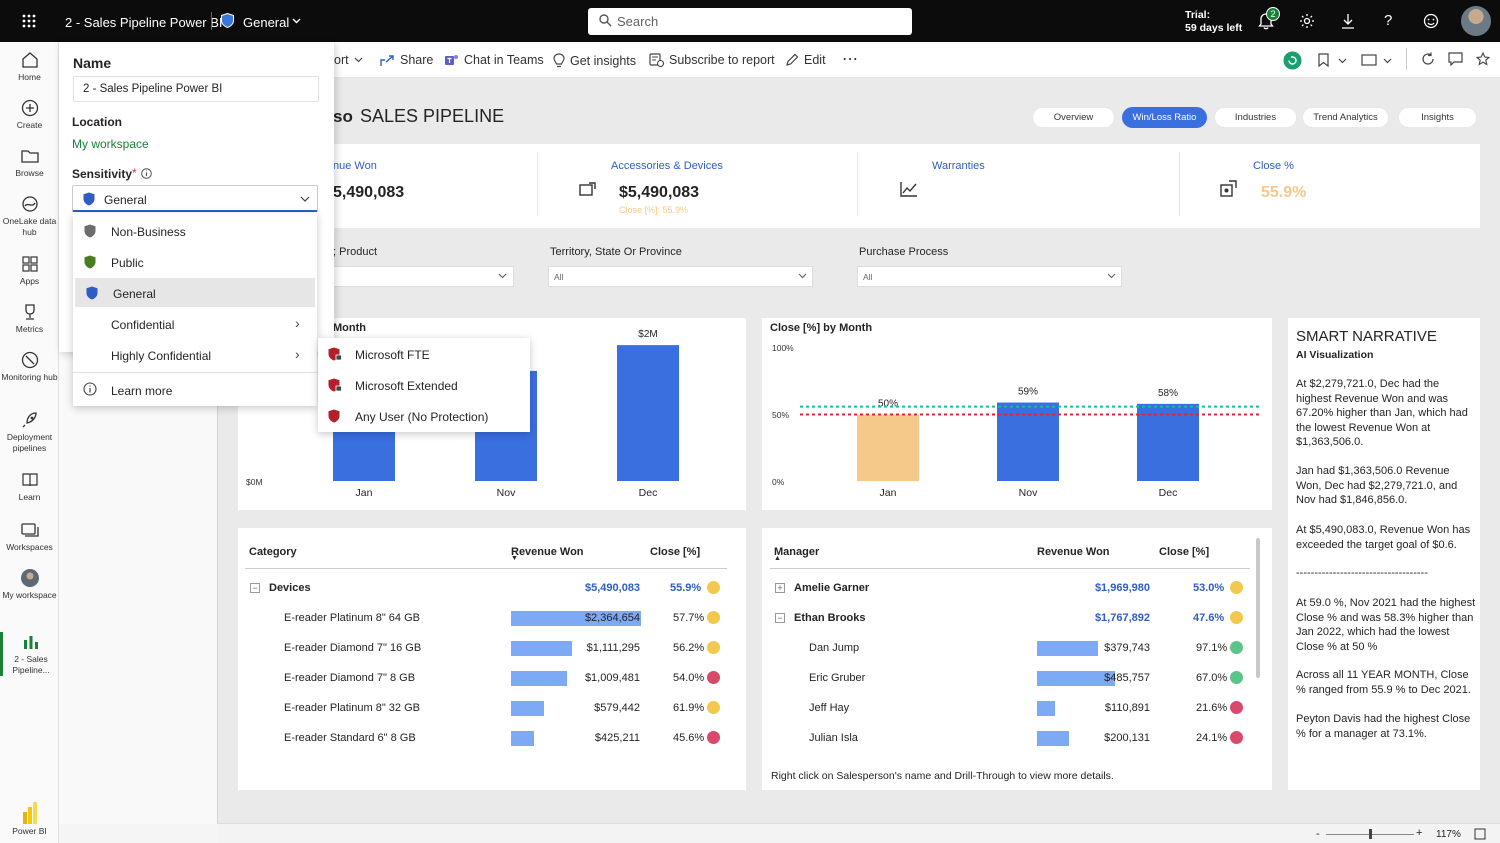  I want to click on salesperson-name: Eric Gruber, so click(837, 678).